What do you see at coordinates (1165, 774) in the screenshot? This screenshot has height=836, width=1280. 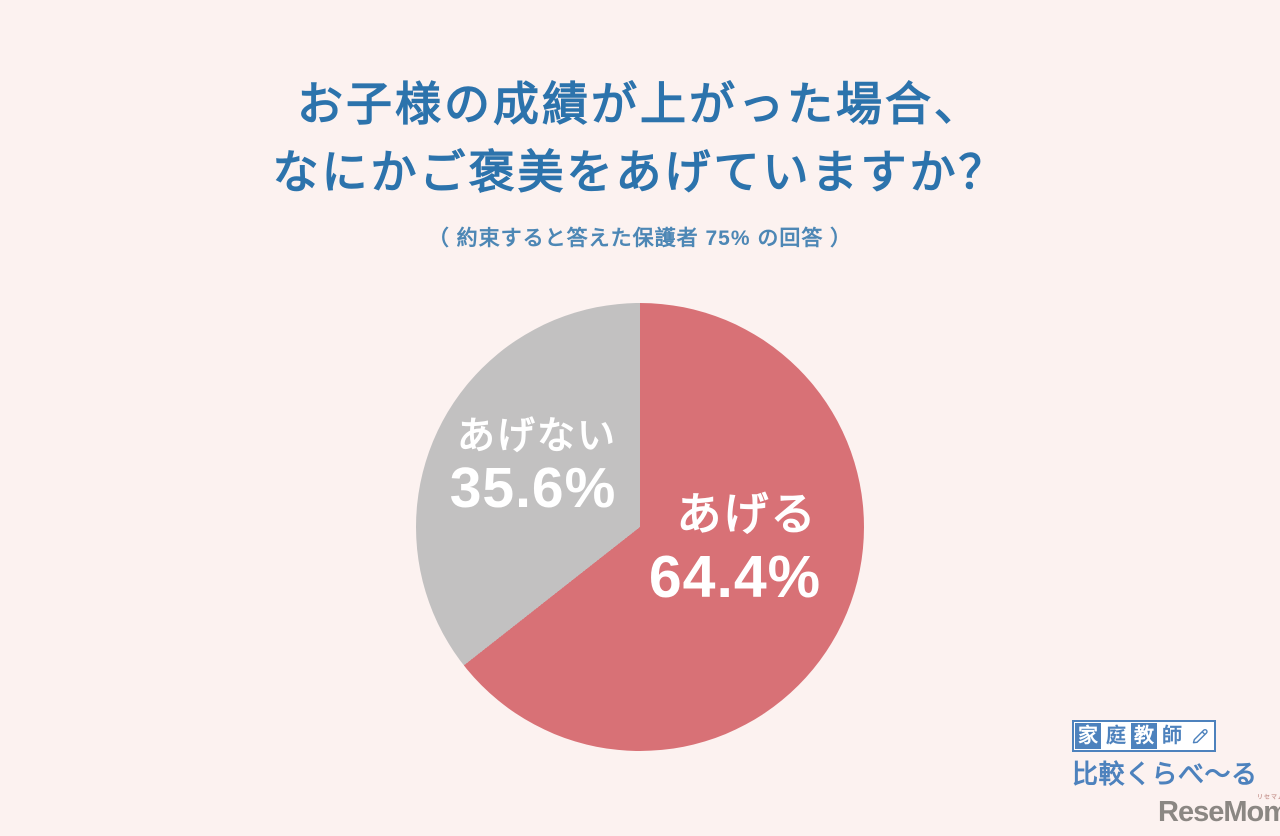 I see `kateikyoshi-tagline: 比較くらべ〜る` at bounding box center [1165, 774].